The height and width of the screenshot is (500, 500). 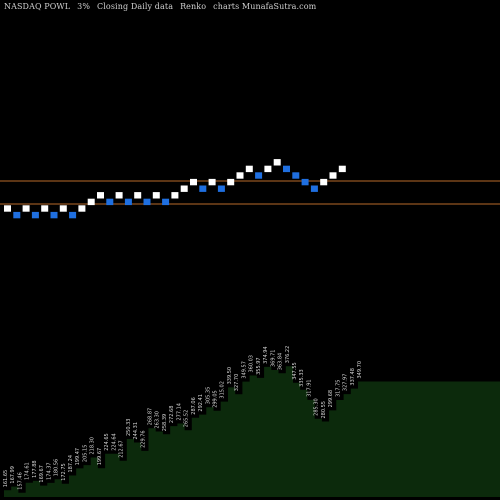 What do you see at coordinates (317, 407) in the screenshot?
I see `price-label: 285.30` at bounding box center [317, 407].